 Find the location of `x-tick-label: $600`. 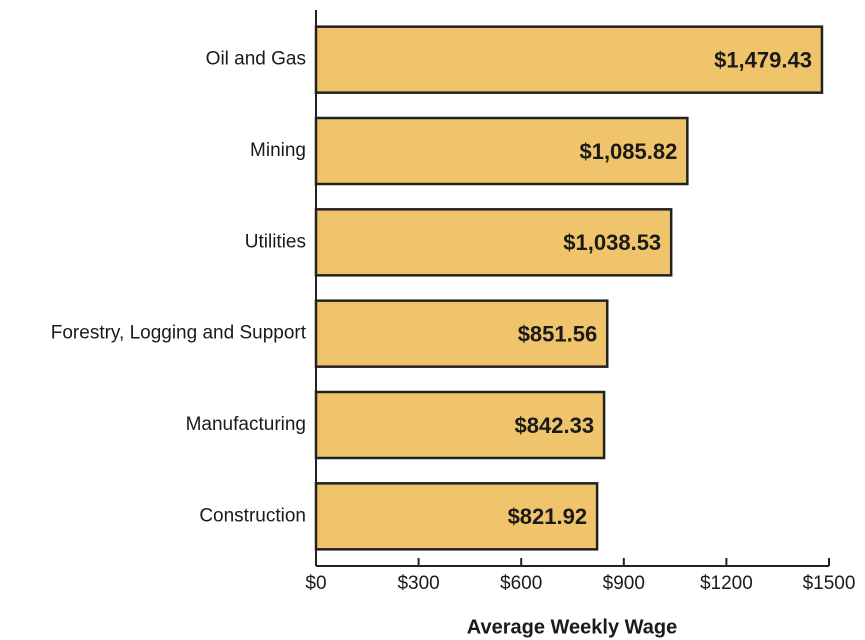

x-tick-label: $600 is located at coordinates (521, 583).